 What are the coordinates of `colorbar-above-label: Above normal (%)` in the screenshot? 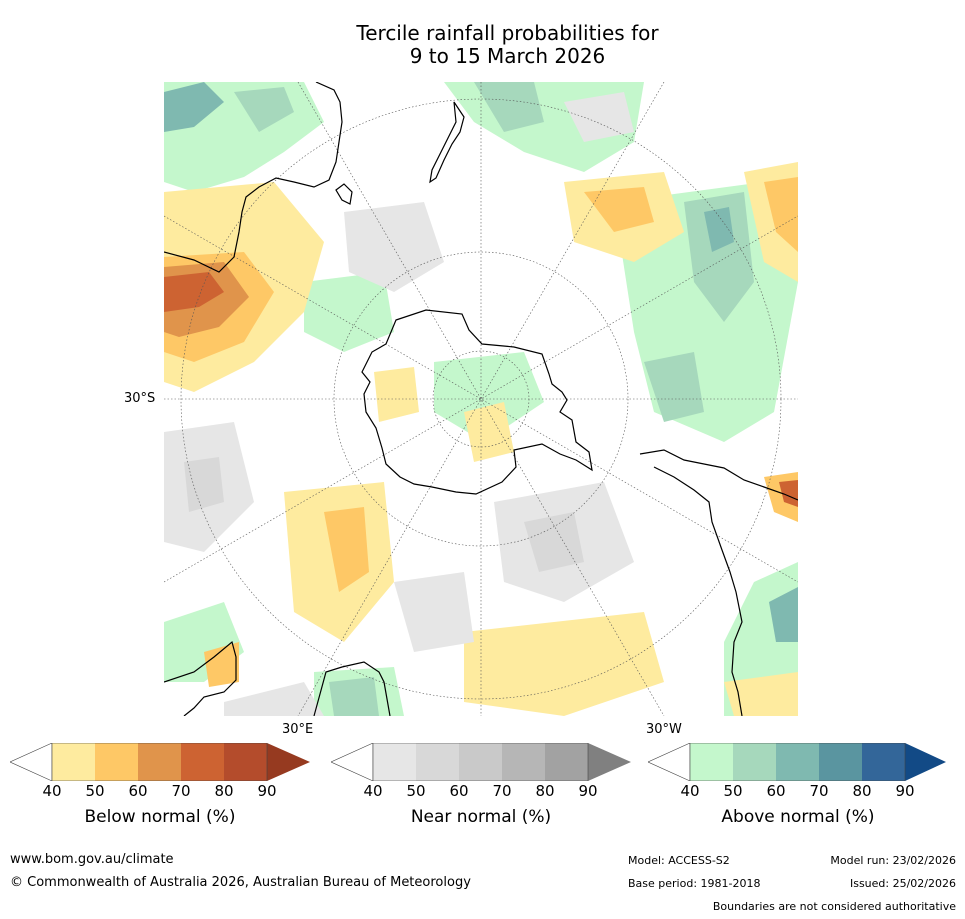 It's located at (798, 817).